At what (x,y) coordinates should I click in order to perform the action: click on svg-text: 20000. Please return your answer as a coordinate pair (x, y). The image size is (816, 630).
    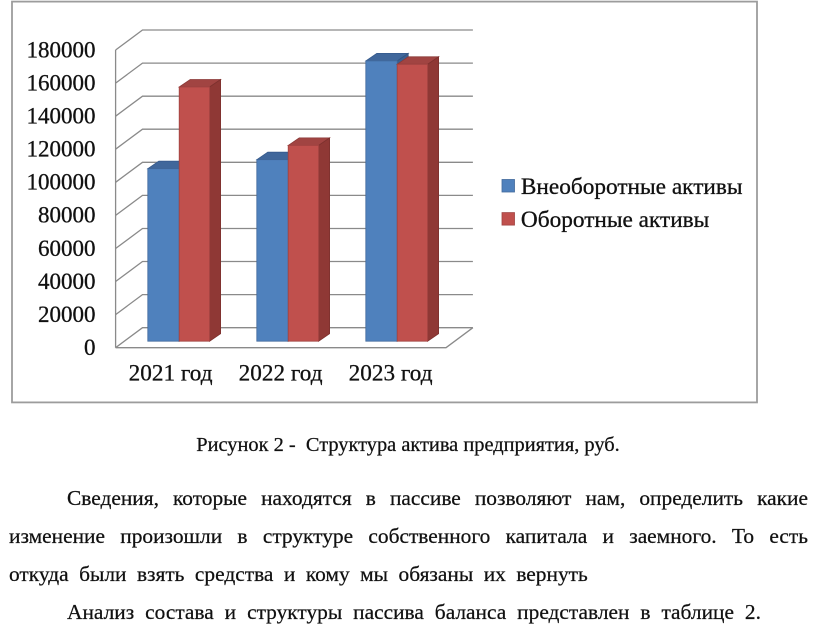
    Looking at the image, I should click on (67, 314).